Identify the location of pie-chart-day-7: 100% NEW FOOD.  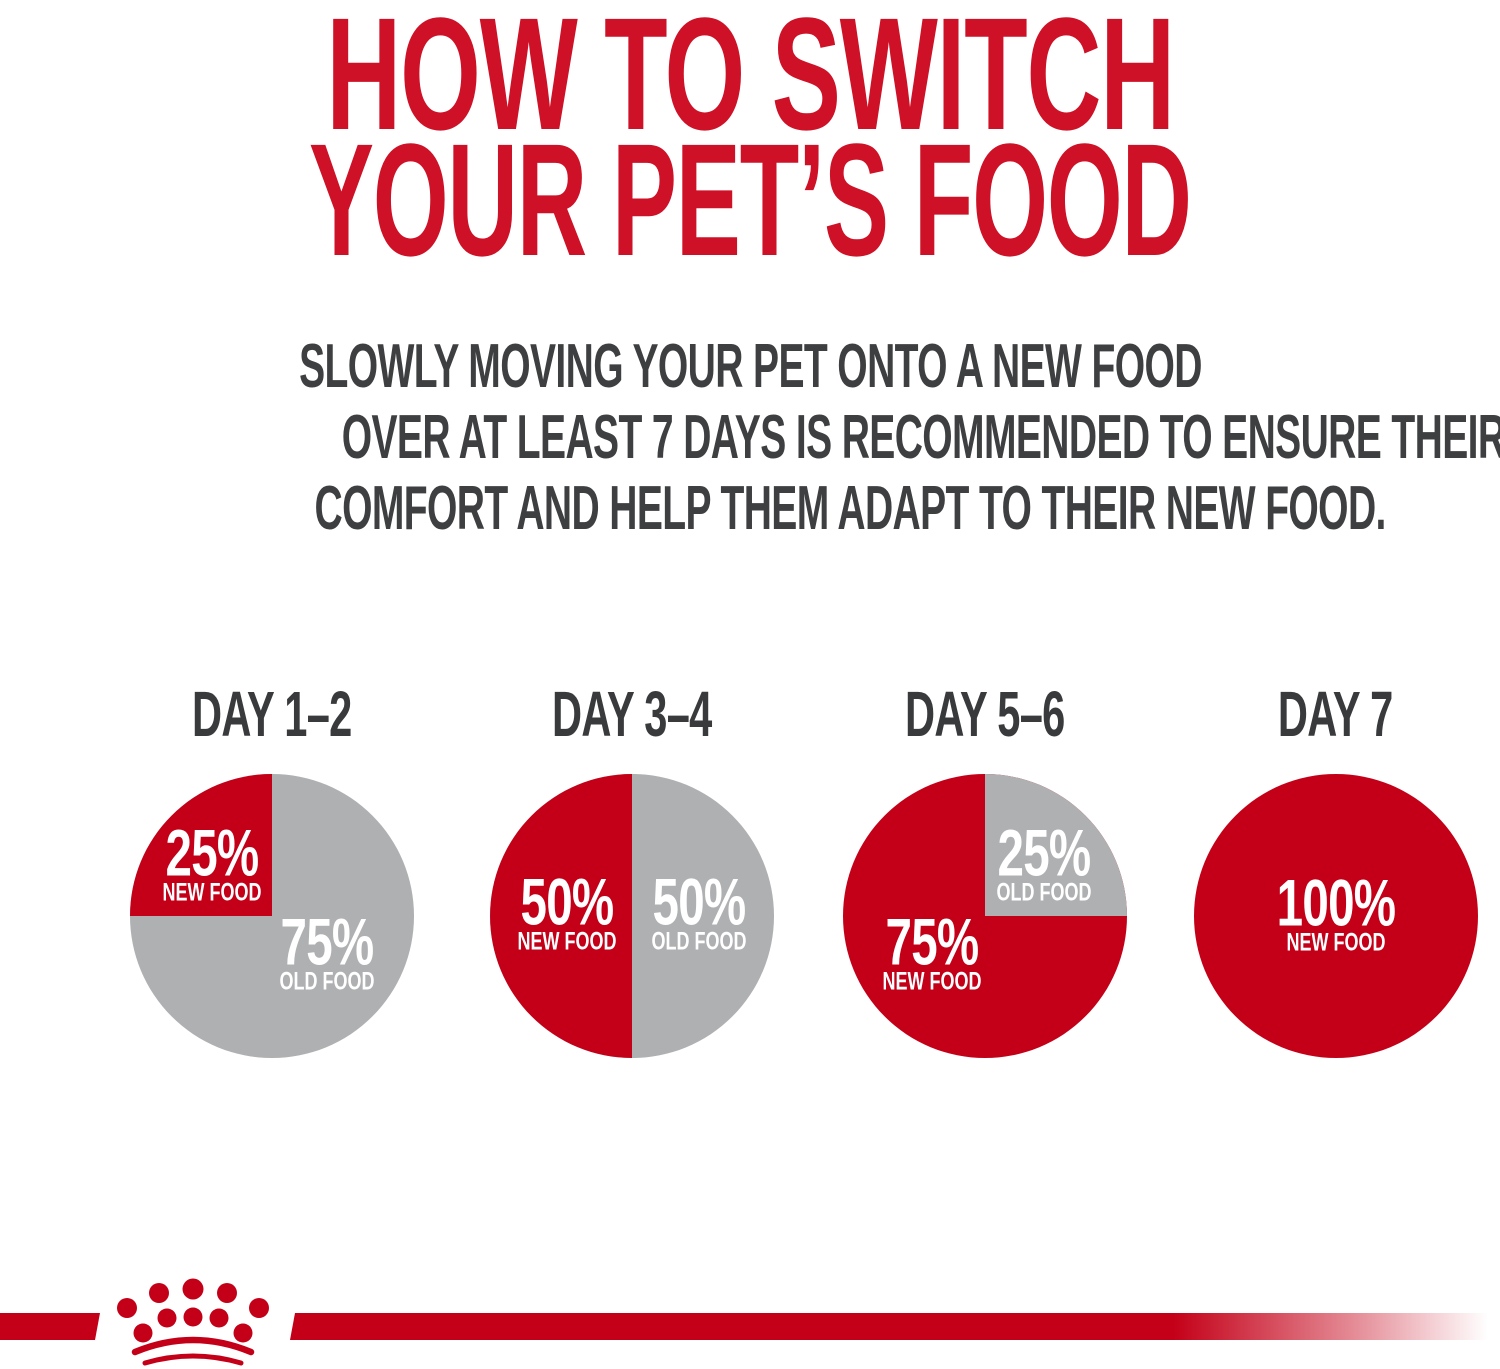
(1336, 916).